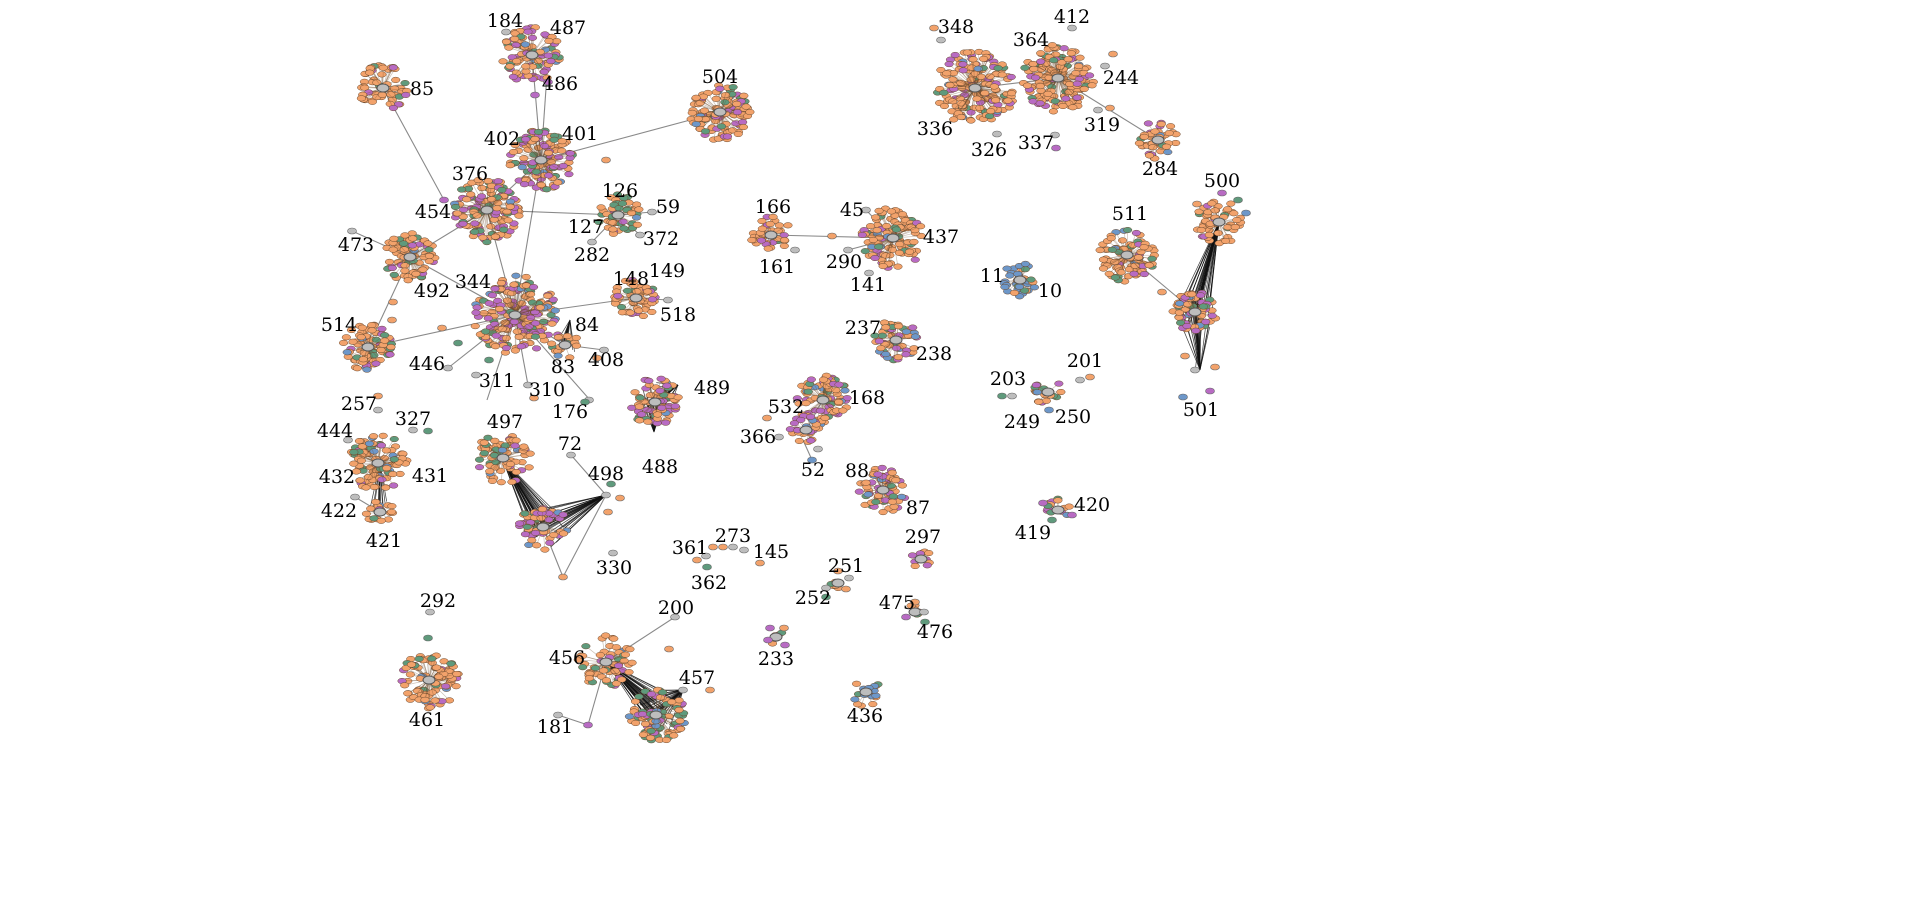 Image resolution: width=1920 pixels, height=922 pixels. What do you see at coordinates (844, 262) in the screenshot?
I see `node-label-290: 290` at bounding box center [844, 262].